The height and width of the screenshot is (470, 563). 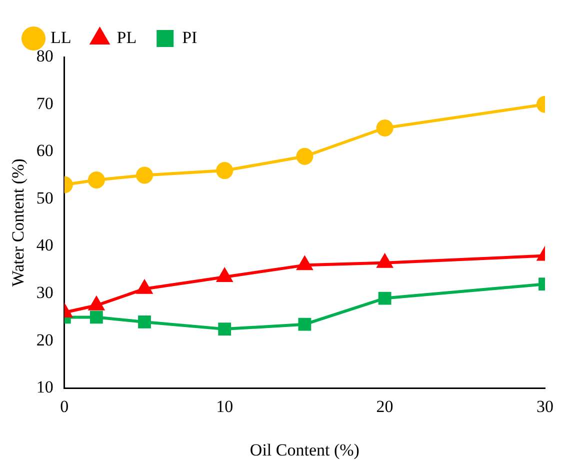 What do you see at coordinates (18, 222) in the screenshot?
I see `y-axis-title: Water Content (%)` at bounding box center [18, 222].